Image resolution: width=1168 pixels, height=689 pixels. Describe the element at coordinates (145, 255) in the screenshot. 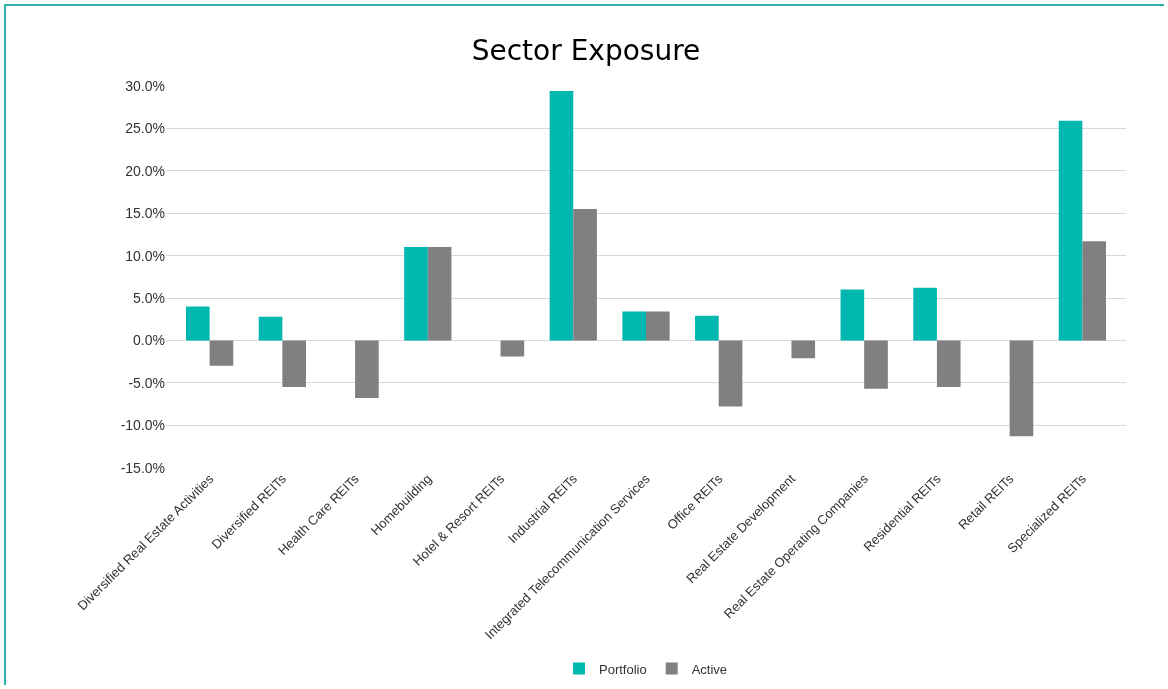

I see `y-tick-label: 10.0%` at that location.